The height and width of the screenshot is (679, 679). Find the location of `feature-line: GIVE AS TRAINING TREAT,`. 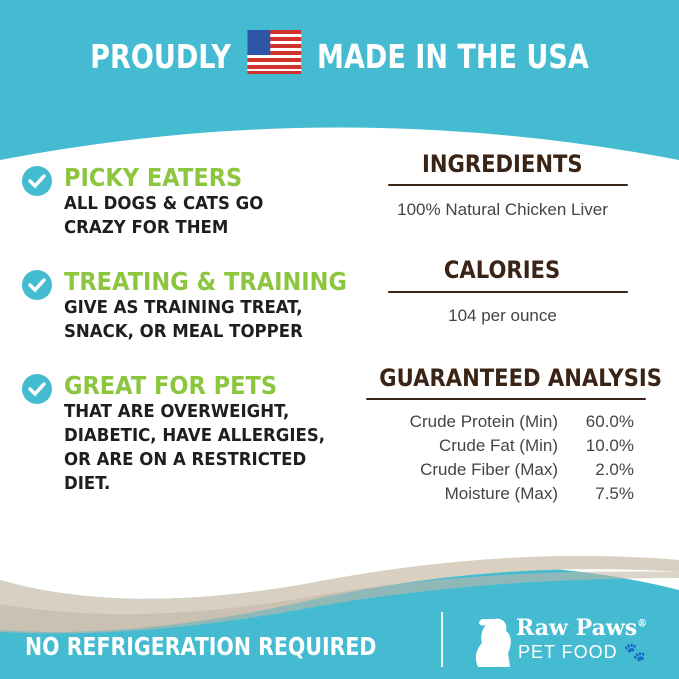

feature-line: GIVE AS TRAINING TREAT, is located at coordinates (183, 307).